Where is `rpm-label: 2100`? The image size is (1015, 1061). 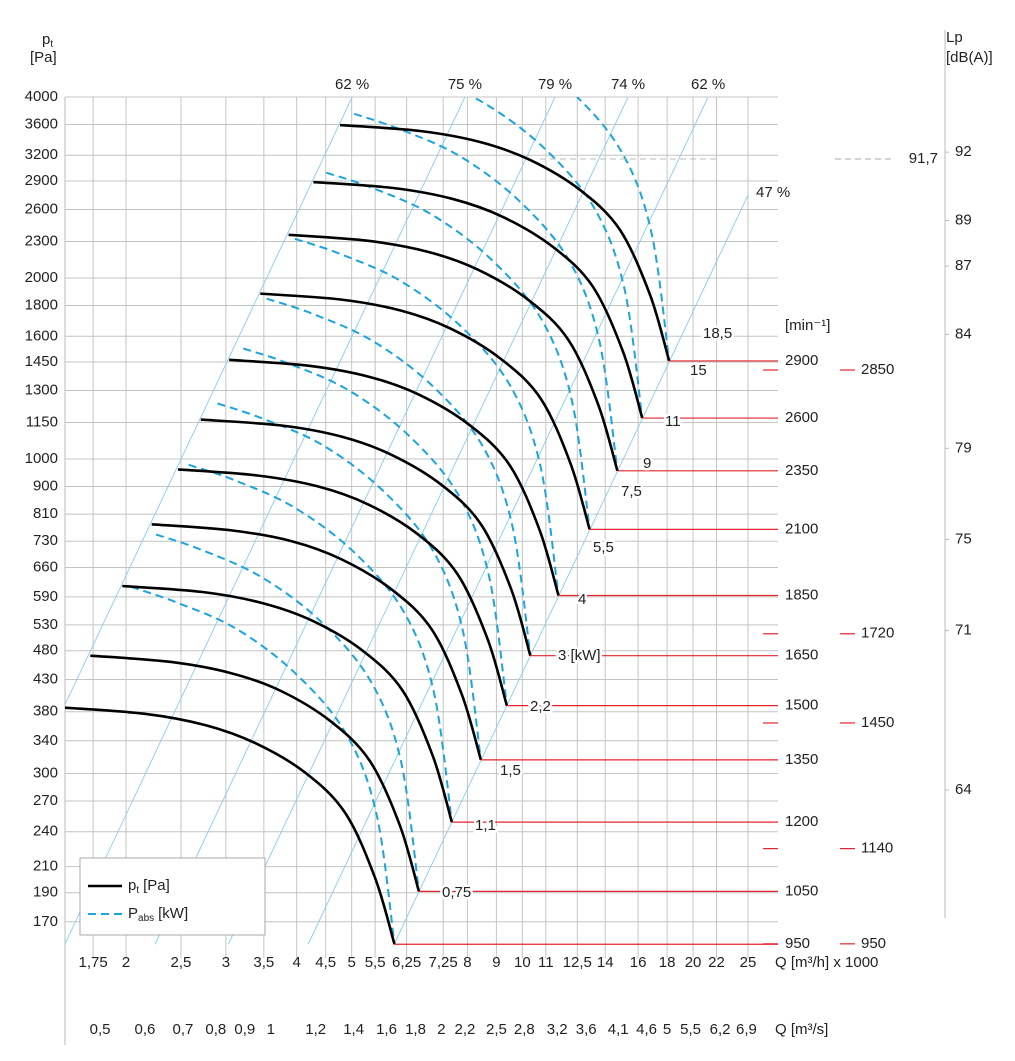 rpm-label: 2100 is located at coordinates (801, 528).